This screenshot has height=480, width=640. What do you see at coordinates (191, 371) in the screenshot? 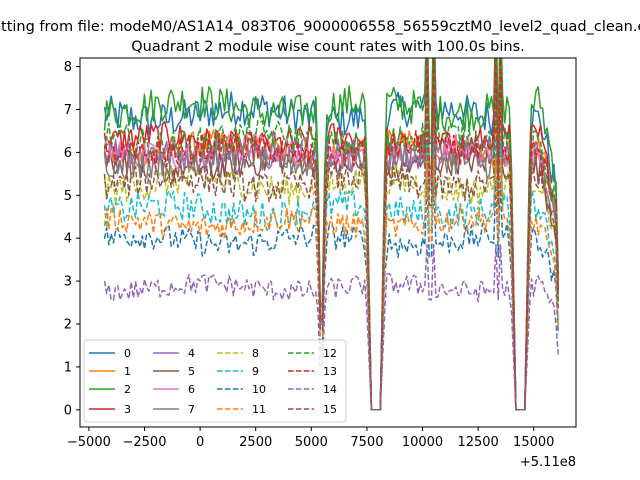
I see `legend-label-5: 5` at bounding box center [191, 371].